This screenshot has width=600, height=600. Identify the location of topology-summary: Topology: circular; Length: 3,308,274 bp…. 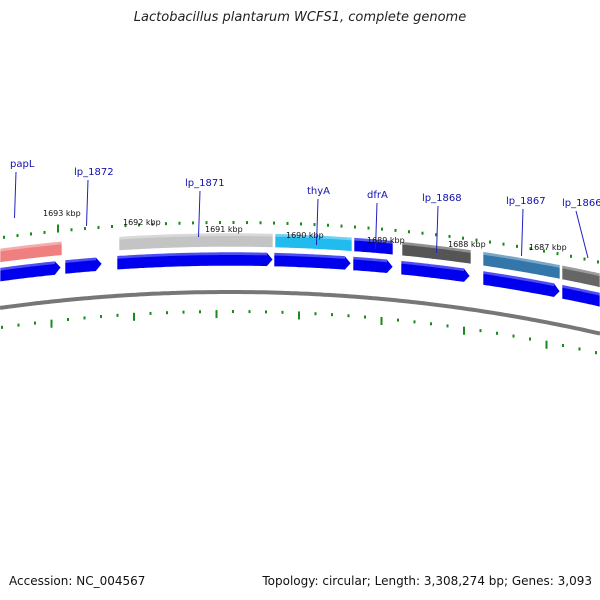
(427, 581).